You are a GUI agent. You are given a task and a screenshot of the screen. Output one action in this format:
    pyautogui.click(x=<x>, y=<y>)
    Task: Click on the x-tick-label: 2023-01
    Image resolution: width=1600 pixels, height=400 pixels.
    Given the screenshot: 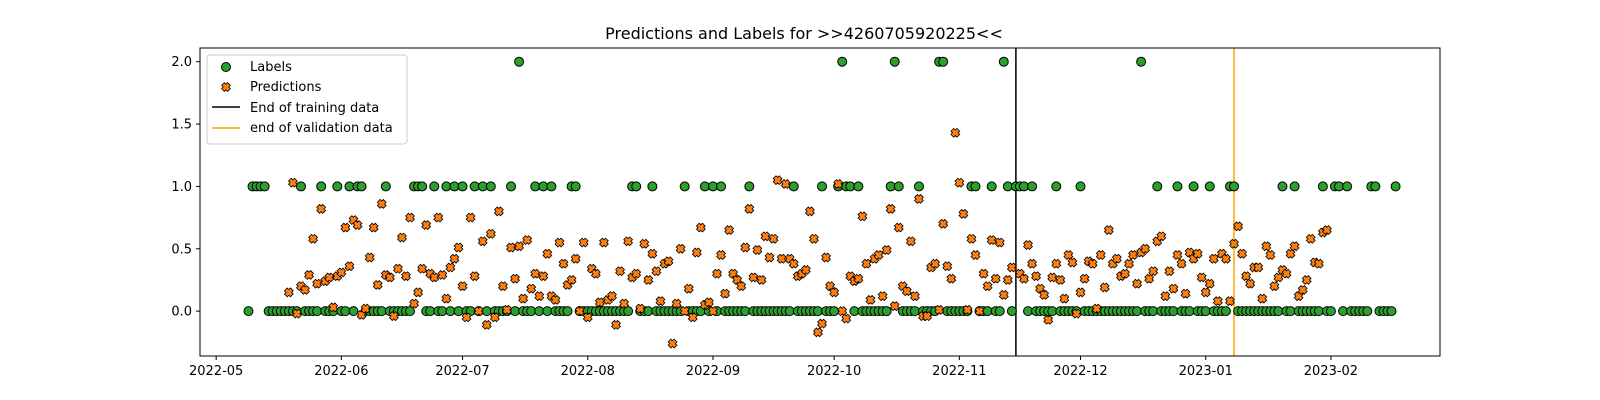 What is the action you would take?
    pyautogui.click(x=1206, y=371)
    